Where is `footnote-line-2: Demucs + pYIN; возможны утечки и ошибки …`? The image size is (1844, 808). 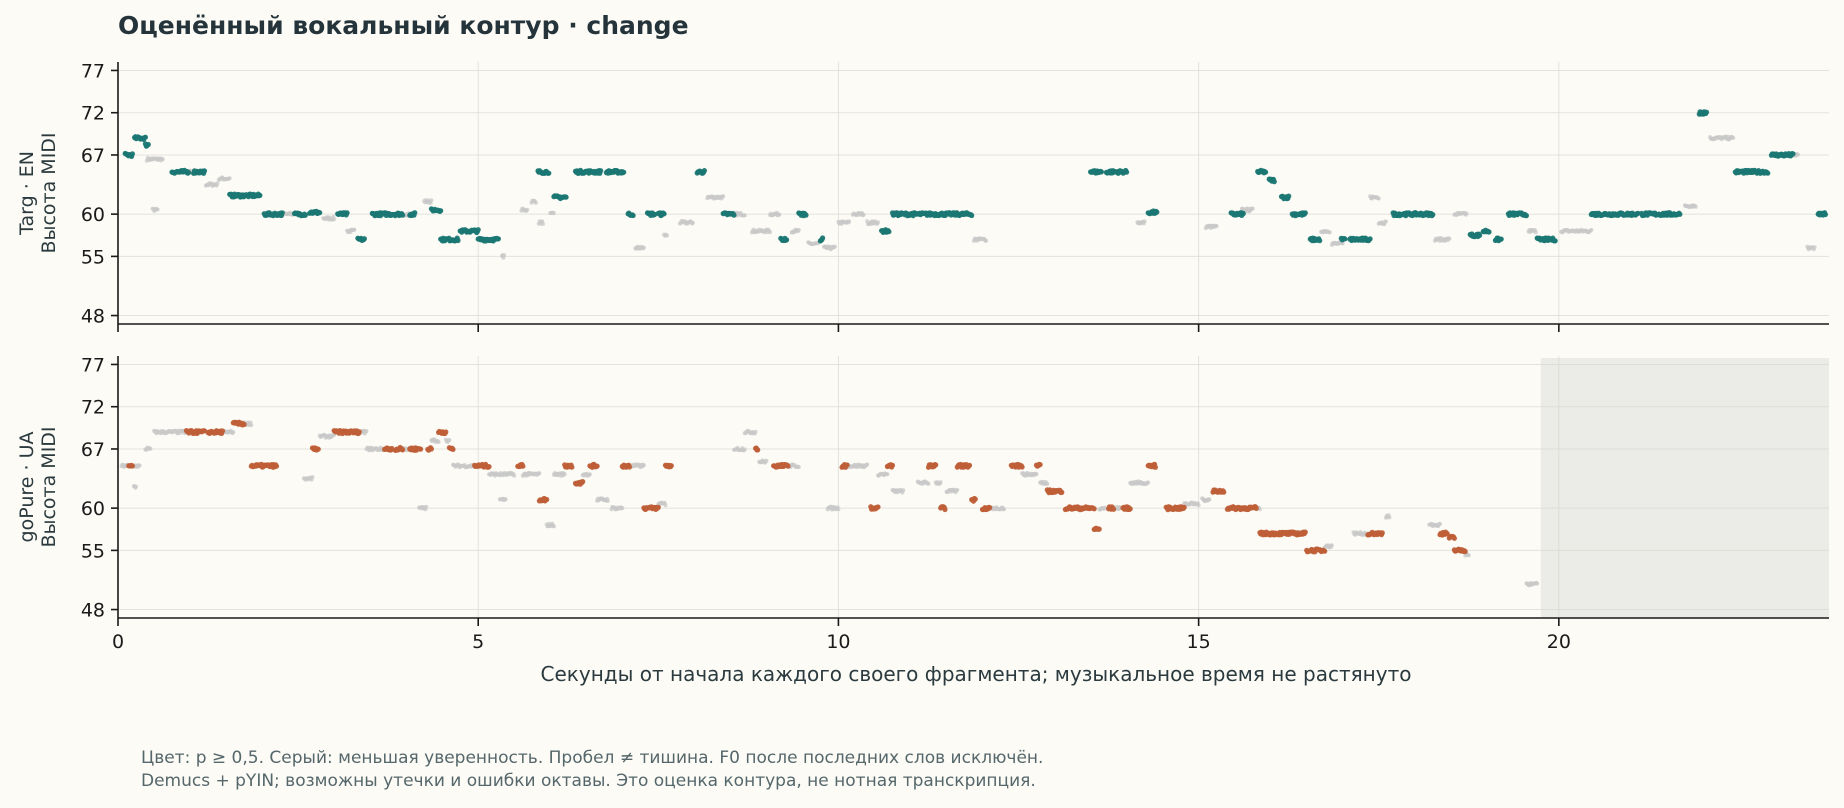 footnote-line-2: Demucs + pYIN; возможны утечки и ошибки … is located at coordinates (588, 781).